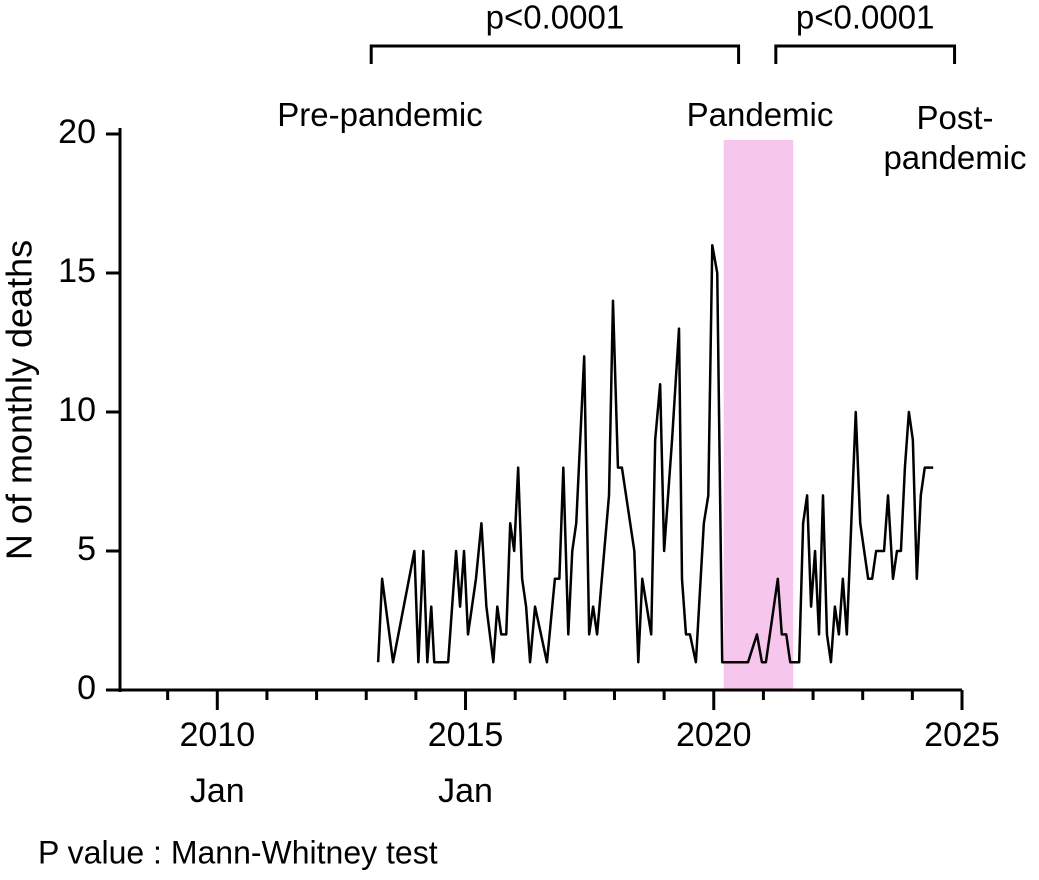  Describe the element at coordinates (714, 735) in the screenshot. I see `x-tick-label: 2020` at that location.